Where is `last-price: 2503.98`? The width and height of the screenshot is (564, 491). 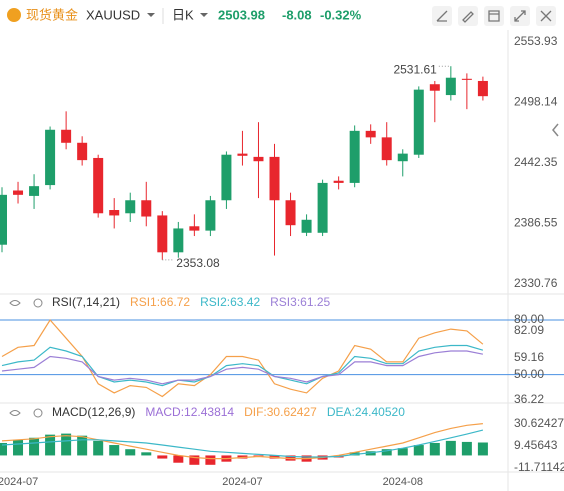
last-price: 2503.98 is located at coordinates (241, 14).